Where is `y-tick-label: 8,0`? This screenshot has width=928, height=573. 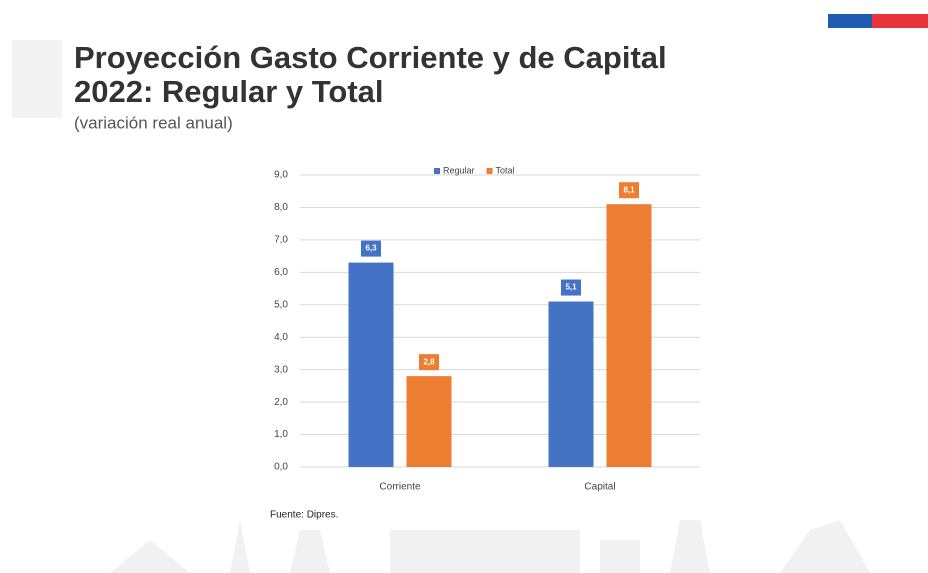
y-tick-label: 8,0 is located at coordinates (281, 207).